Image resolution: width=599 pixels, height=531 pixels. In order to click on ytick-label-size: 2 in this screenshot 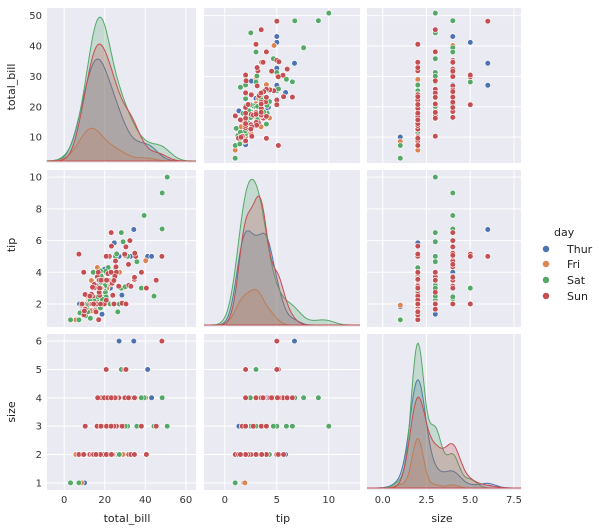, I will do `click(39, 455)`.